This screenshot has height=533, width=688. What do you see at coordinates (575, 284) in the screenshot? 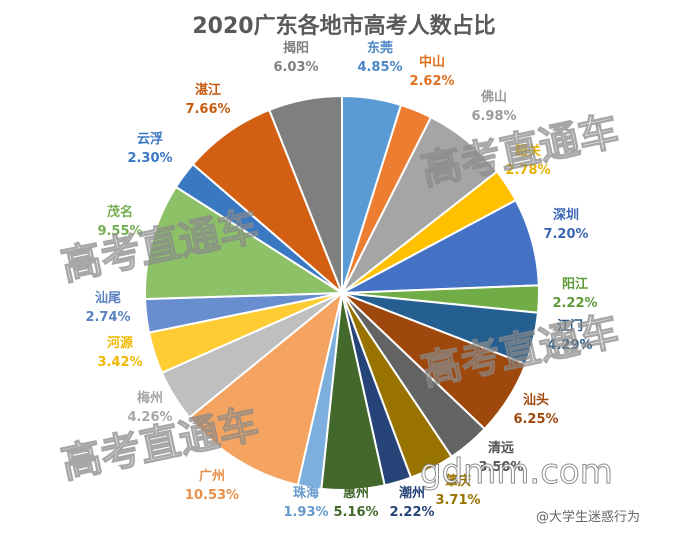
I see `slice-label-name: 阳江` at bounding box center [575, 284].